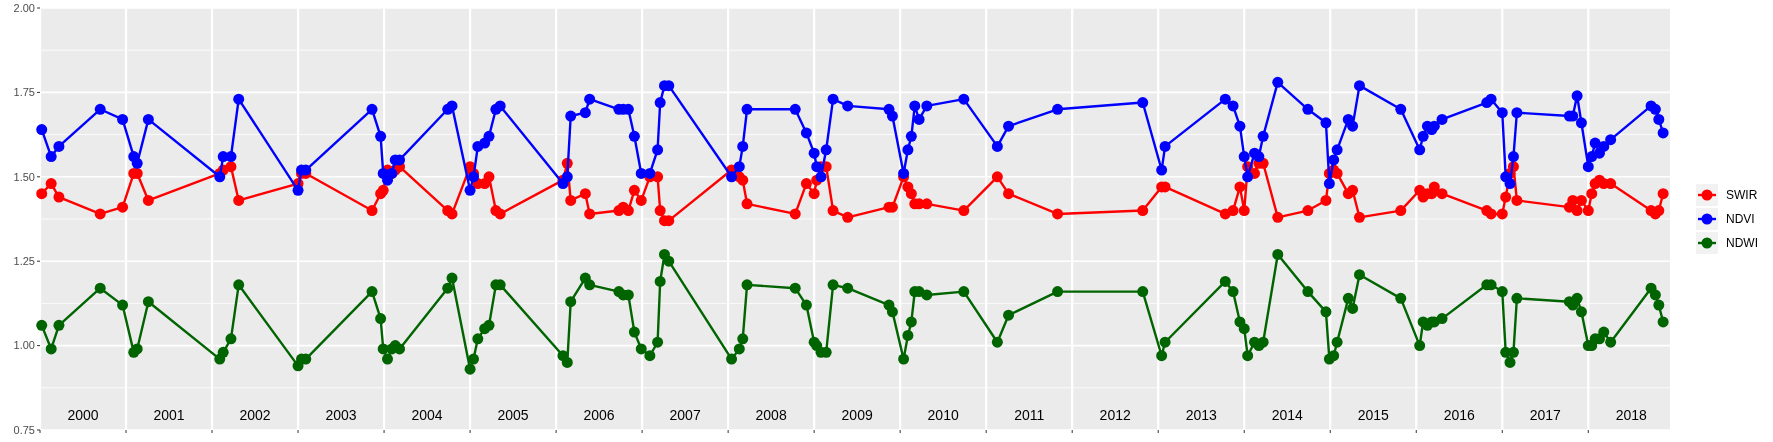 This screenshot has width=1773, height=442. What do you see at coordinates (1029, 414) in the screenshot?
I see `x-tick-label: 2011` at bounding box center [1029, 414].